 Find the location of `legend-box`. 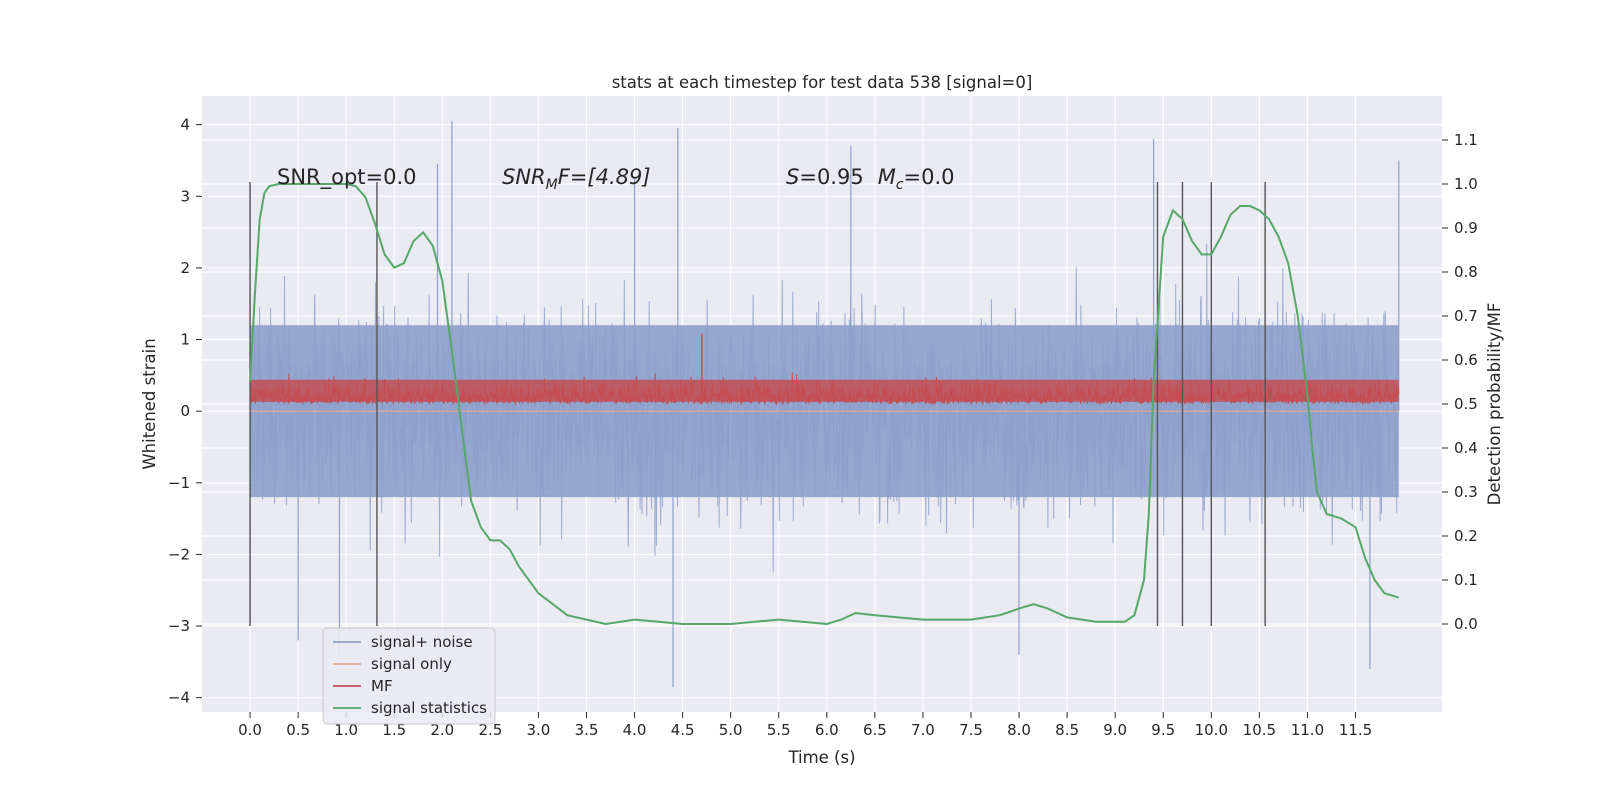

legend-box is located at coordinates (409, 676).